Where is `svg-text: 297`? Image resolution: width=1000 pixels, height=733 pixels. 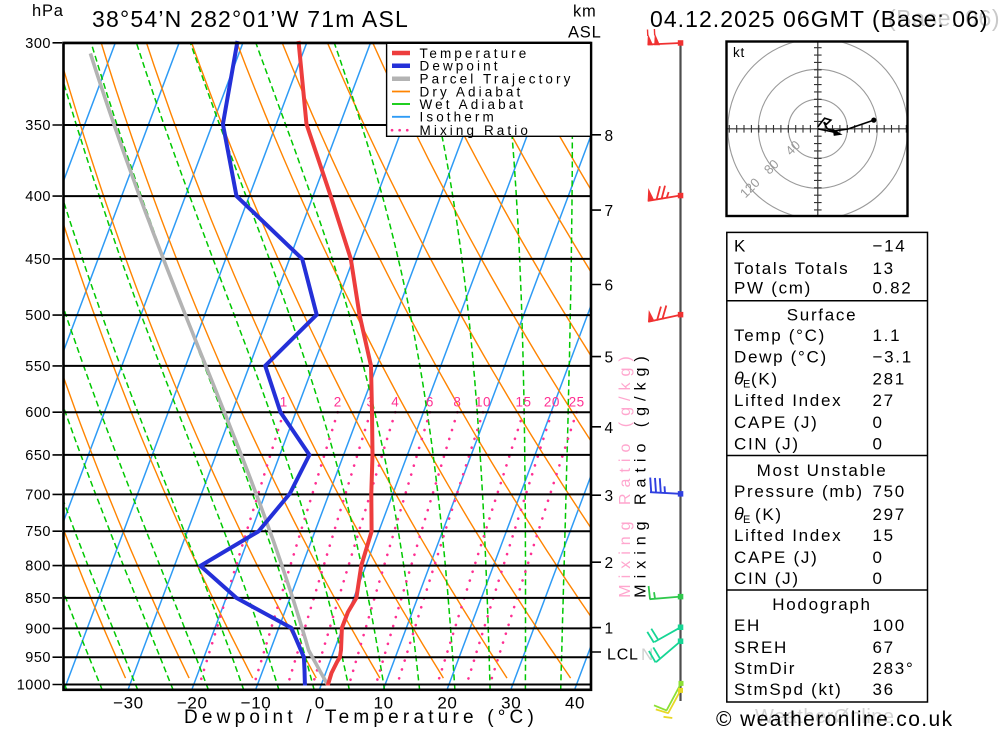 svg-text: 297 is located at coordinates (889, 514).